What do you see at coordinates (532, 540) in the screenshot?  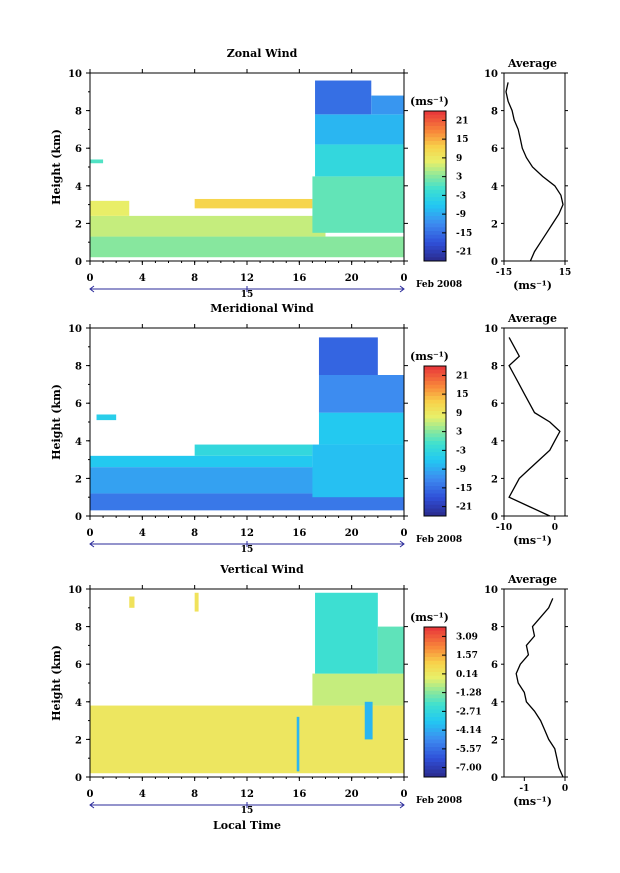 I see `average-x-label: (ms⁻¹)` at bounding box center [532, 540].